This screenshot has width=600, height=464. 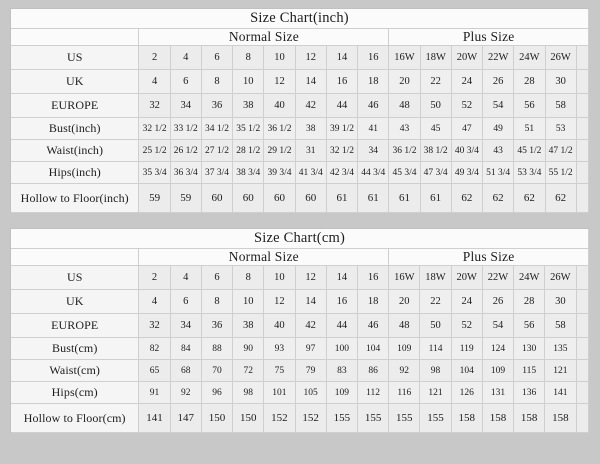 I want to click on data-cell: 27 1/2, so click(x=217, y=150).